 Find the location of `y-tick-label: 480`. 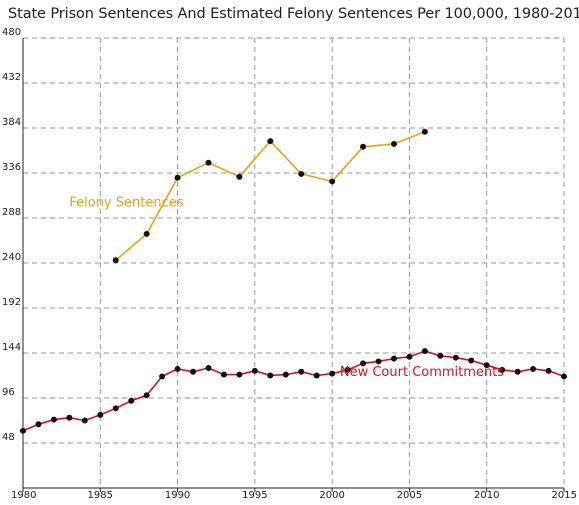

y-tick-label: 480 is located at coordinates (11, 32).